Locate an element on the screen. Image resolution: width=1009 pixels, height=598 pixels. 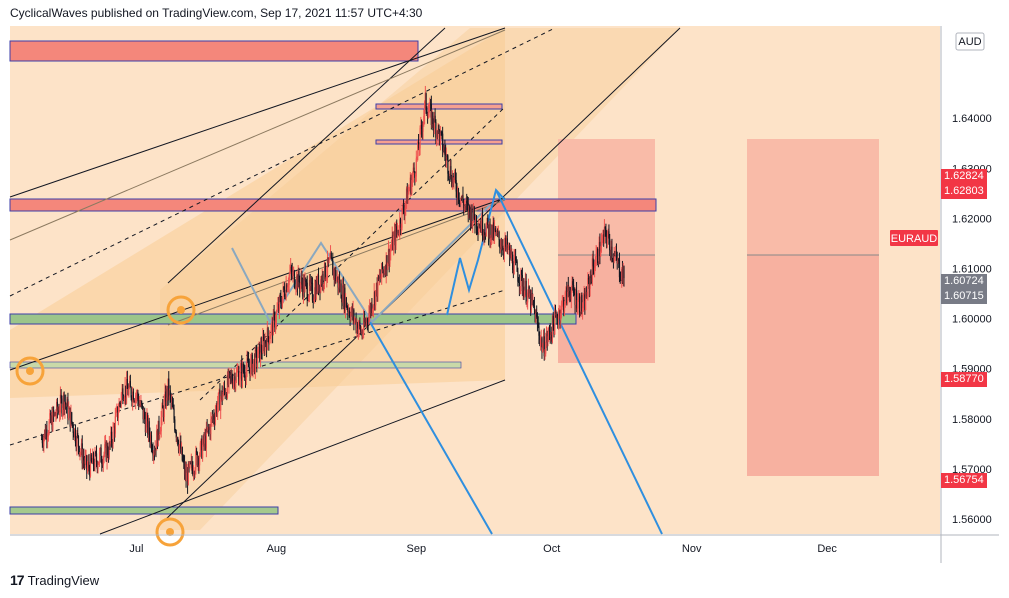
symbol-tag: EURAUD is located at coordinates (914, 238).